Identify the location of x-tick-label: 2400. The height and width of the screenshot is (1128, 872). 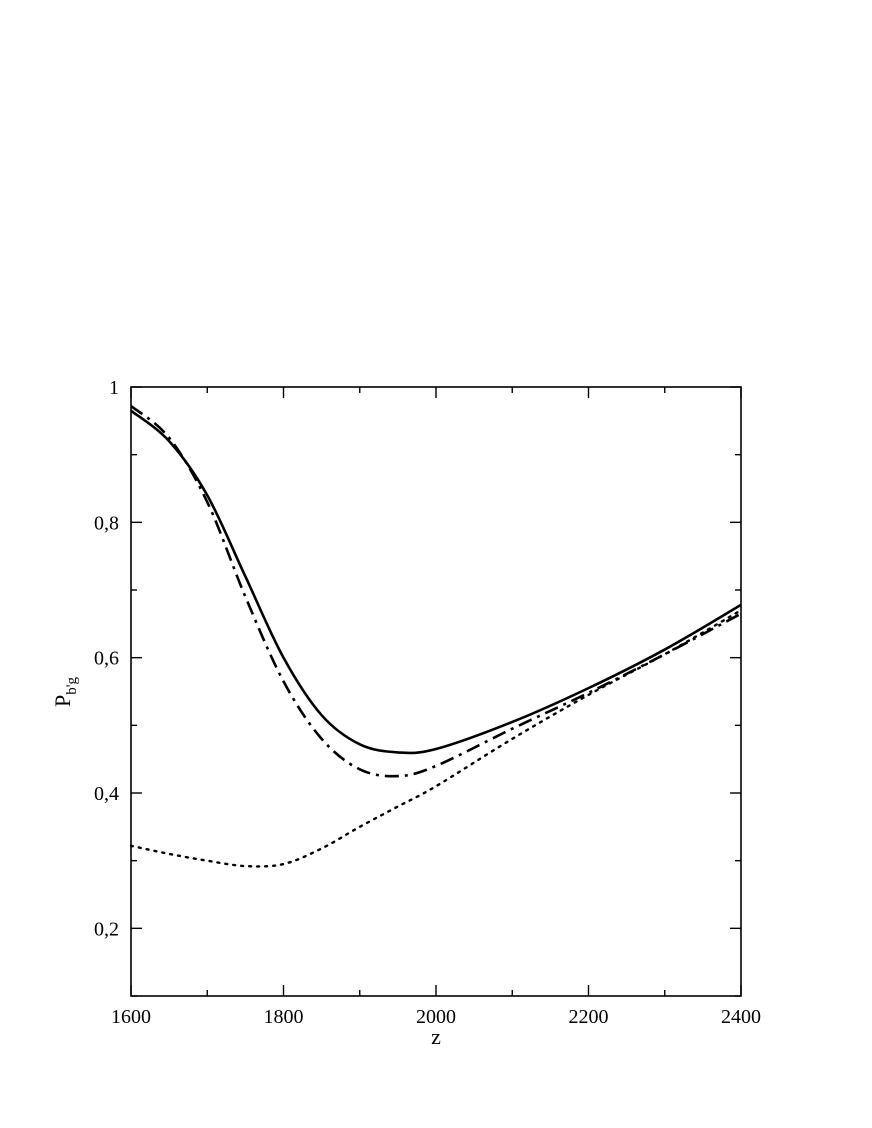
(741, 1017).